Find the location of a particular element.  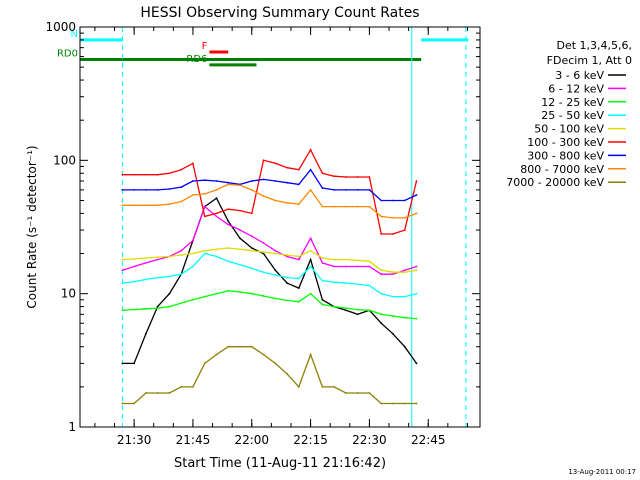

legend-entry-label: 6 - 12 keV is located at coordinates (576, 88).